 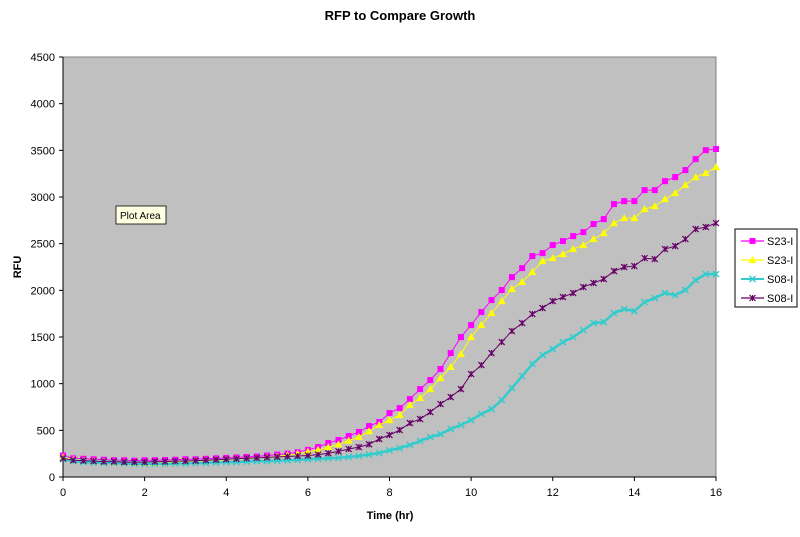 What do you see at coordinates (43, 198) in the screenshot?
I see `y-tick-label: 3000` at bounding box center [43, 198].